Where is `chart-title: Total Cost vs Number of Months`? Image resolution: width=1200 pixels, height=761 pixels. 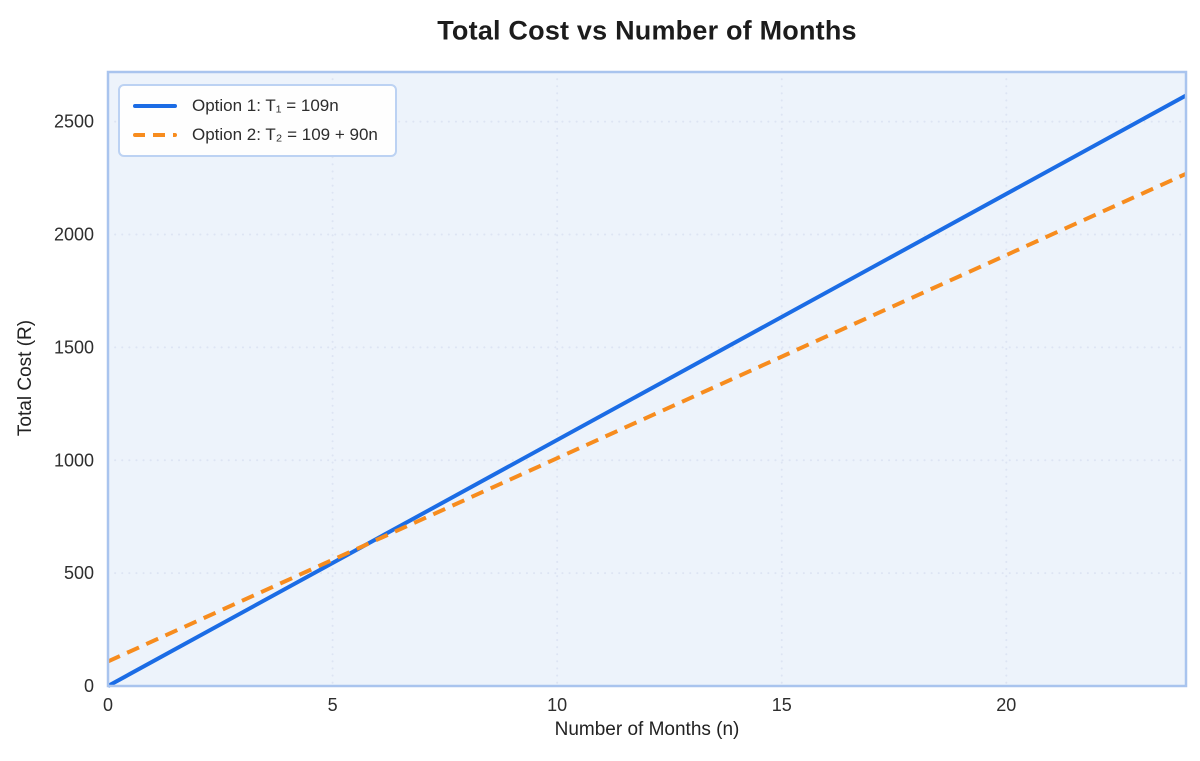
chart-title: Total Cost vs Number of Months is located at coordinates (647, 30).